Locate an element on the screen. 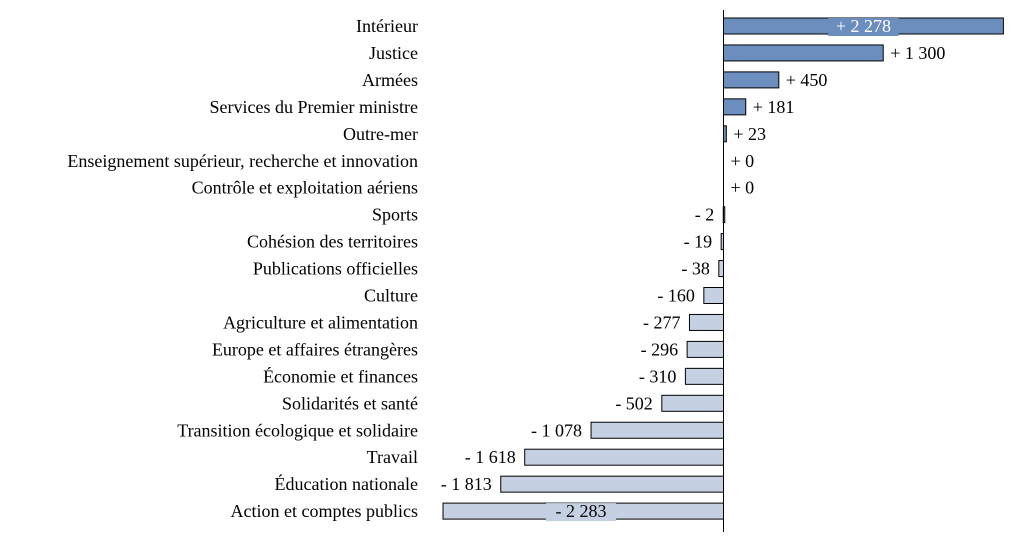 Image resolution: width=1019 pixels, height=540 pixels. category-label: Justice is located at coordinates (393, 53).